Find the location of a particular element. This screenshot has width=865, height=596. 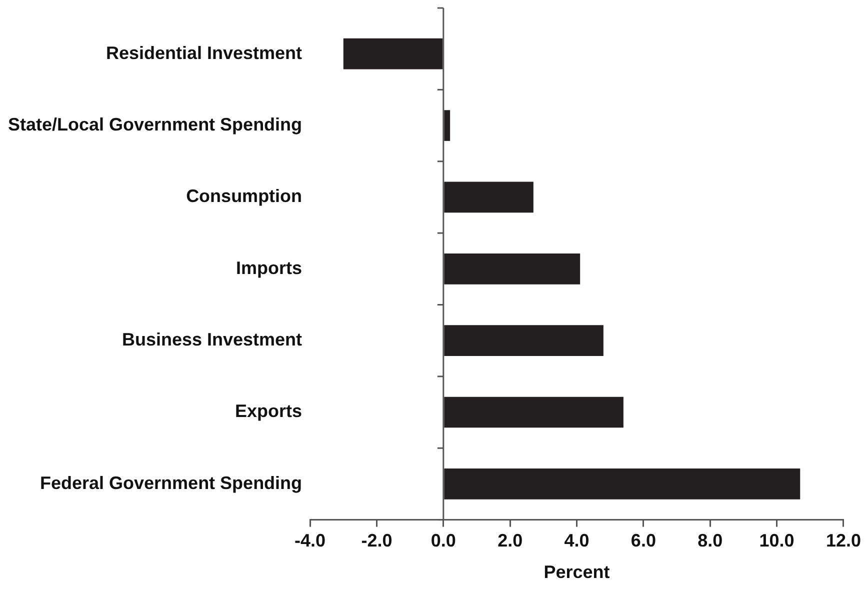

y-tick-label: Federal Government Spending is located at coordinates (171, 482).